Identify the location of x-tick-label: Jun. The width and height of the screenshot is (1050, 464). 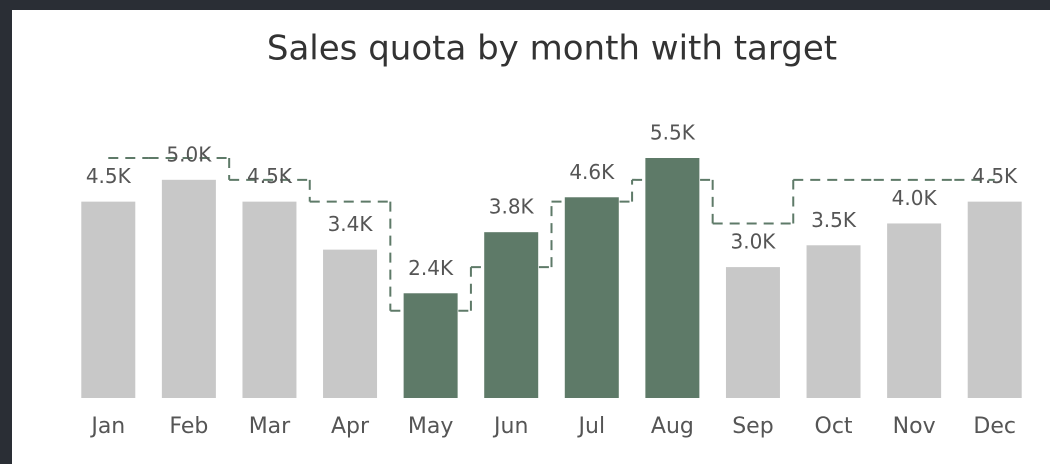
(510, 426).